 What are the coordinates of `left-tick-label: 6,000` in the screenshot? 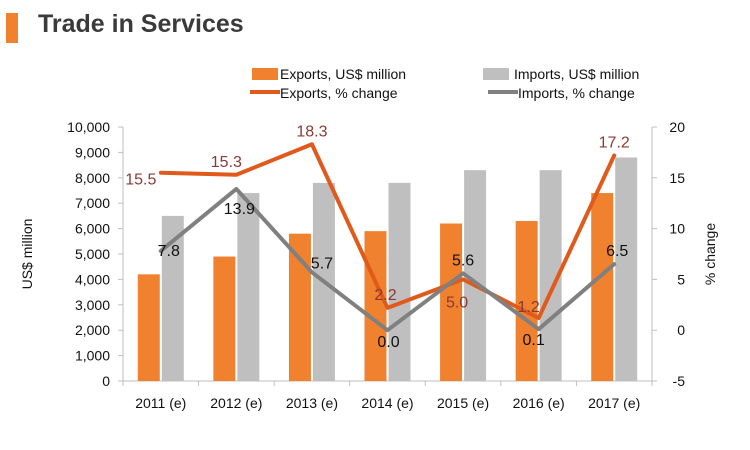 It's located at (92, 229).